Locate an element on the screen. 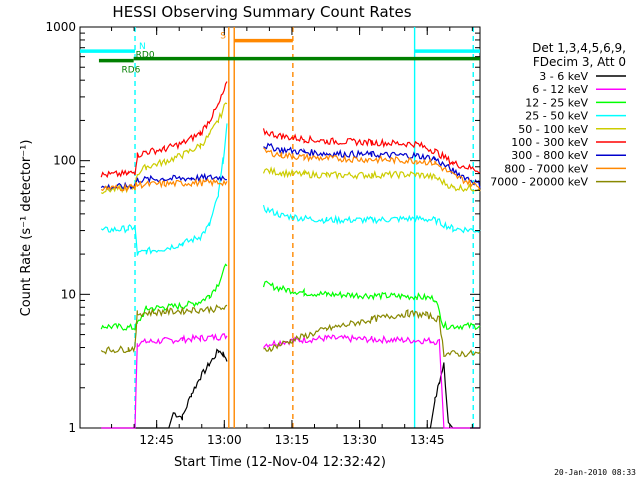  y-tick-label-2: 100 is located at coordinates (64, 161).